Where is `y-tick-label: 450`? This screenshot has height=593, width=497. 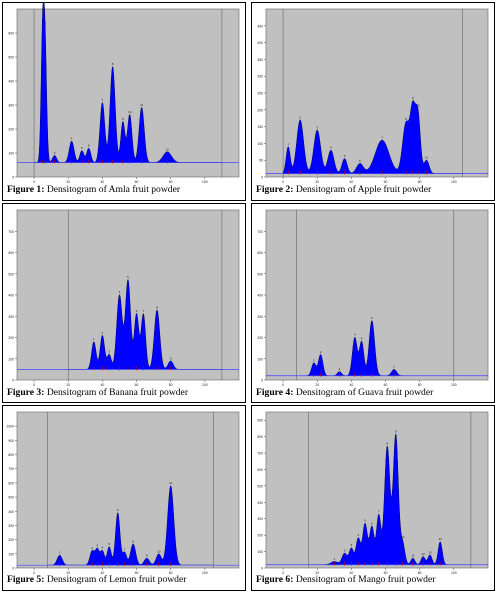
y-tick-label: 450 is located at coordinates (260, 26).